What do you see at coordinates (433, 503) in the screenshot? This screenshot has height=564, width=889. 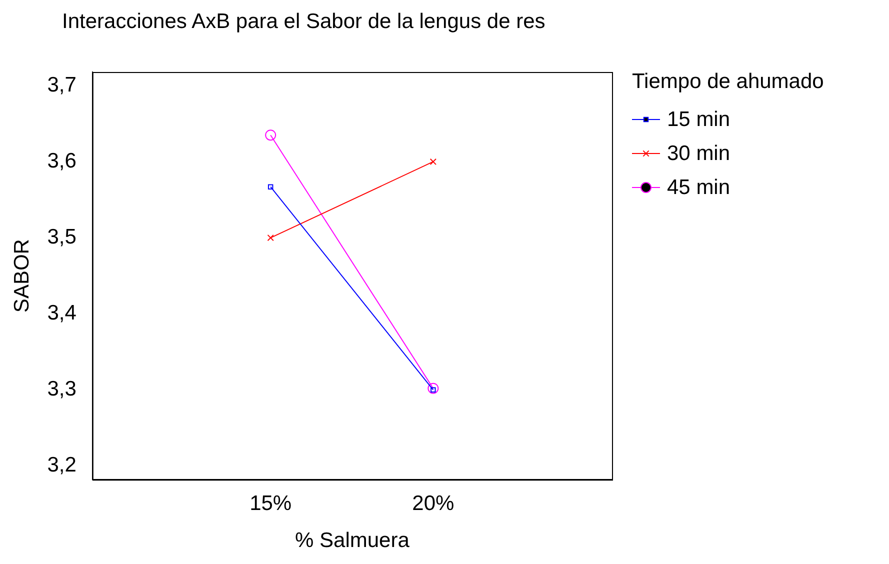 I see `x-tick-label: 20%` at bounding box center [433, 503].